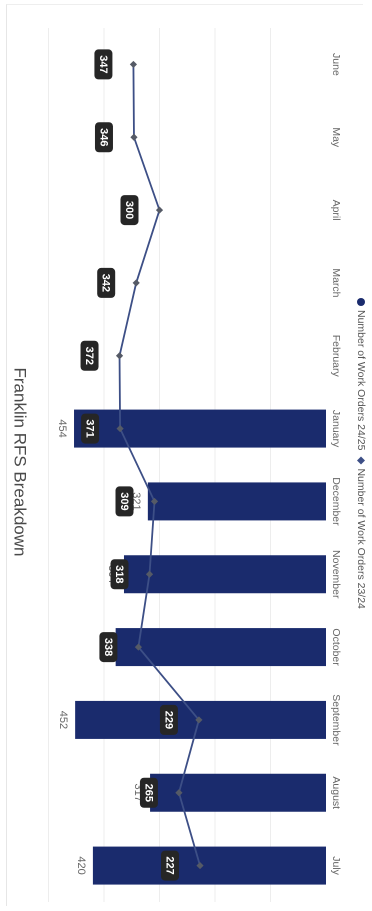 The image size is (372, 911). I want to click on category-label-august: August, so click(336, 792).